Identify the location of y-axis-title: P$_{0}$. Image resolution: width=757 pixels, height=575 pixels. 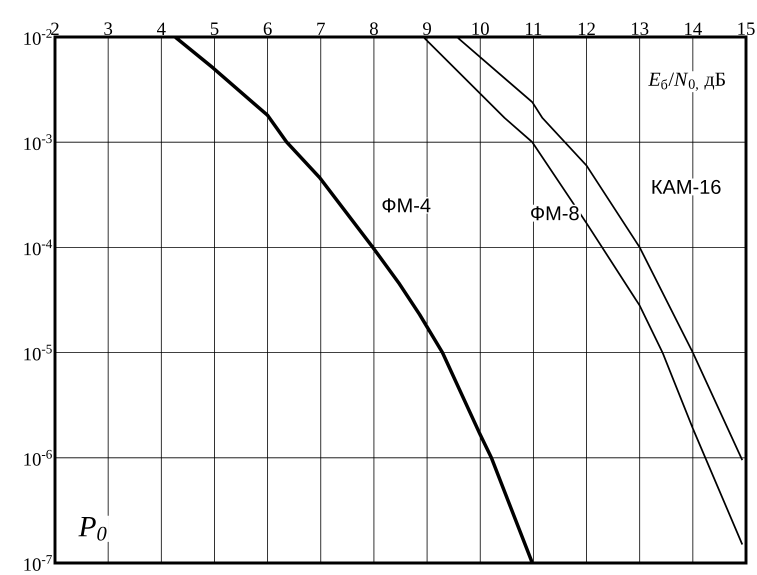
(92, 529).